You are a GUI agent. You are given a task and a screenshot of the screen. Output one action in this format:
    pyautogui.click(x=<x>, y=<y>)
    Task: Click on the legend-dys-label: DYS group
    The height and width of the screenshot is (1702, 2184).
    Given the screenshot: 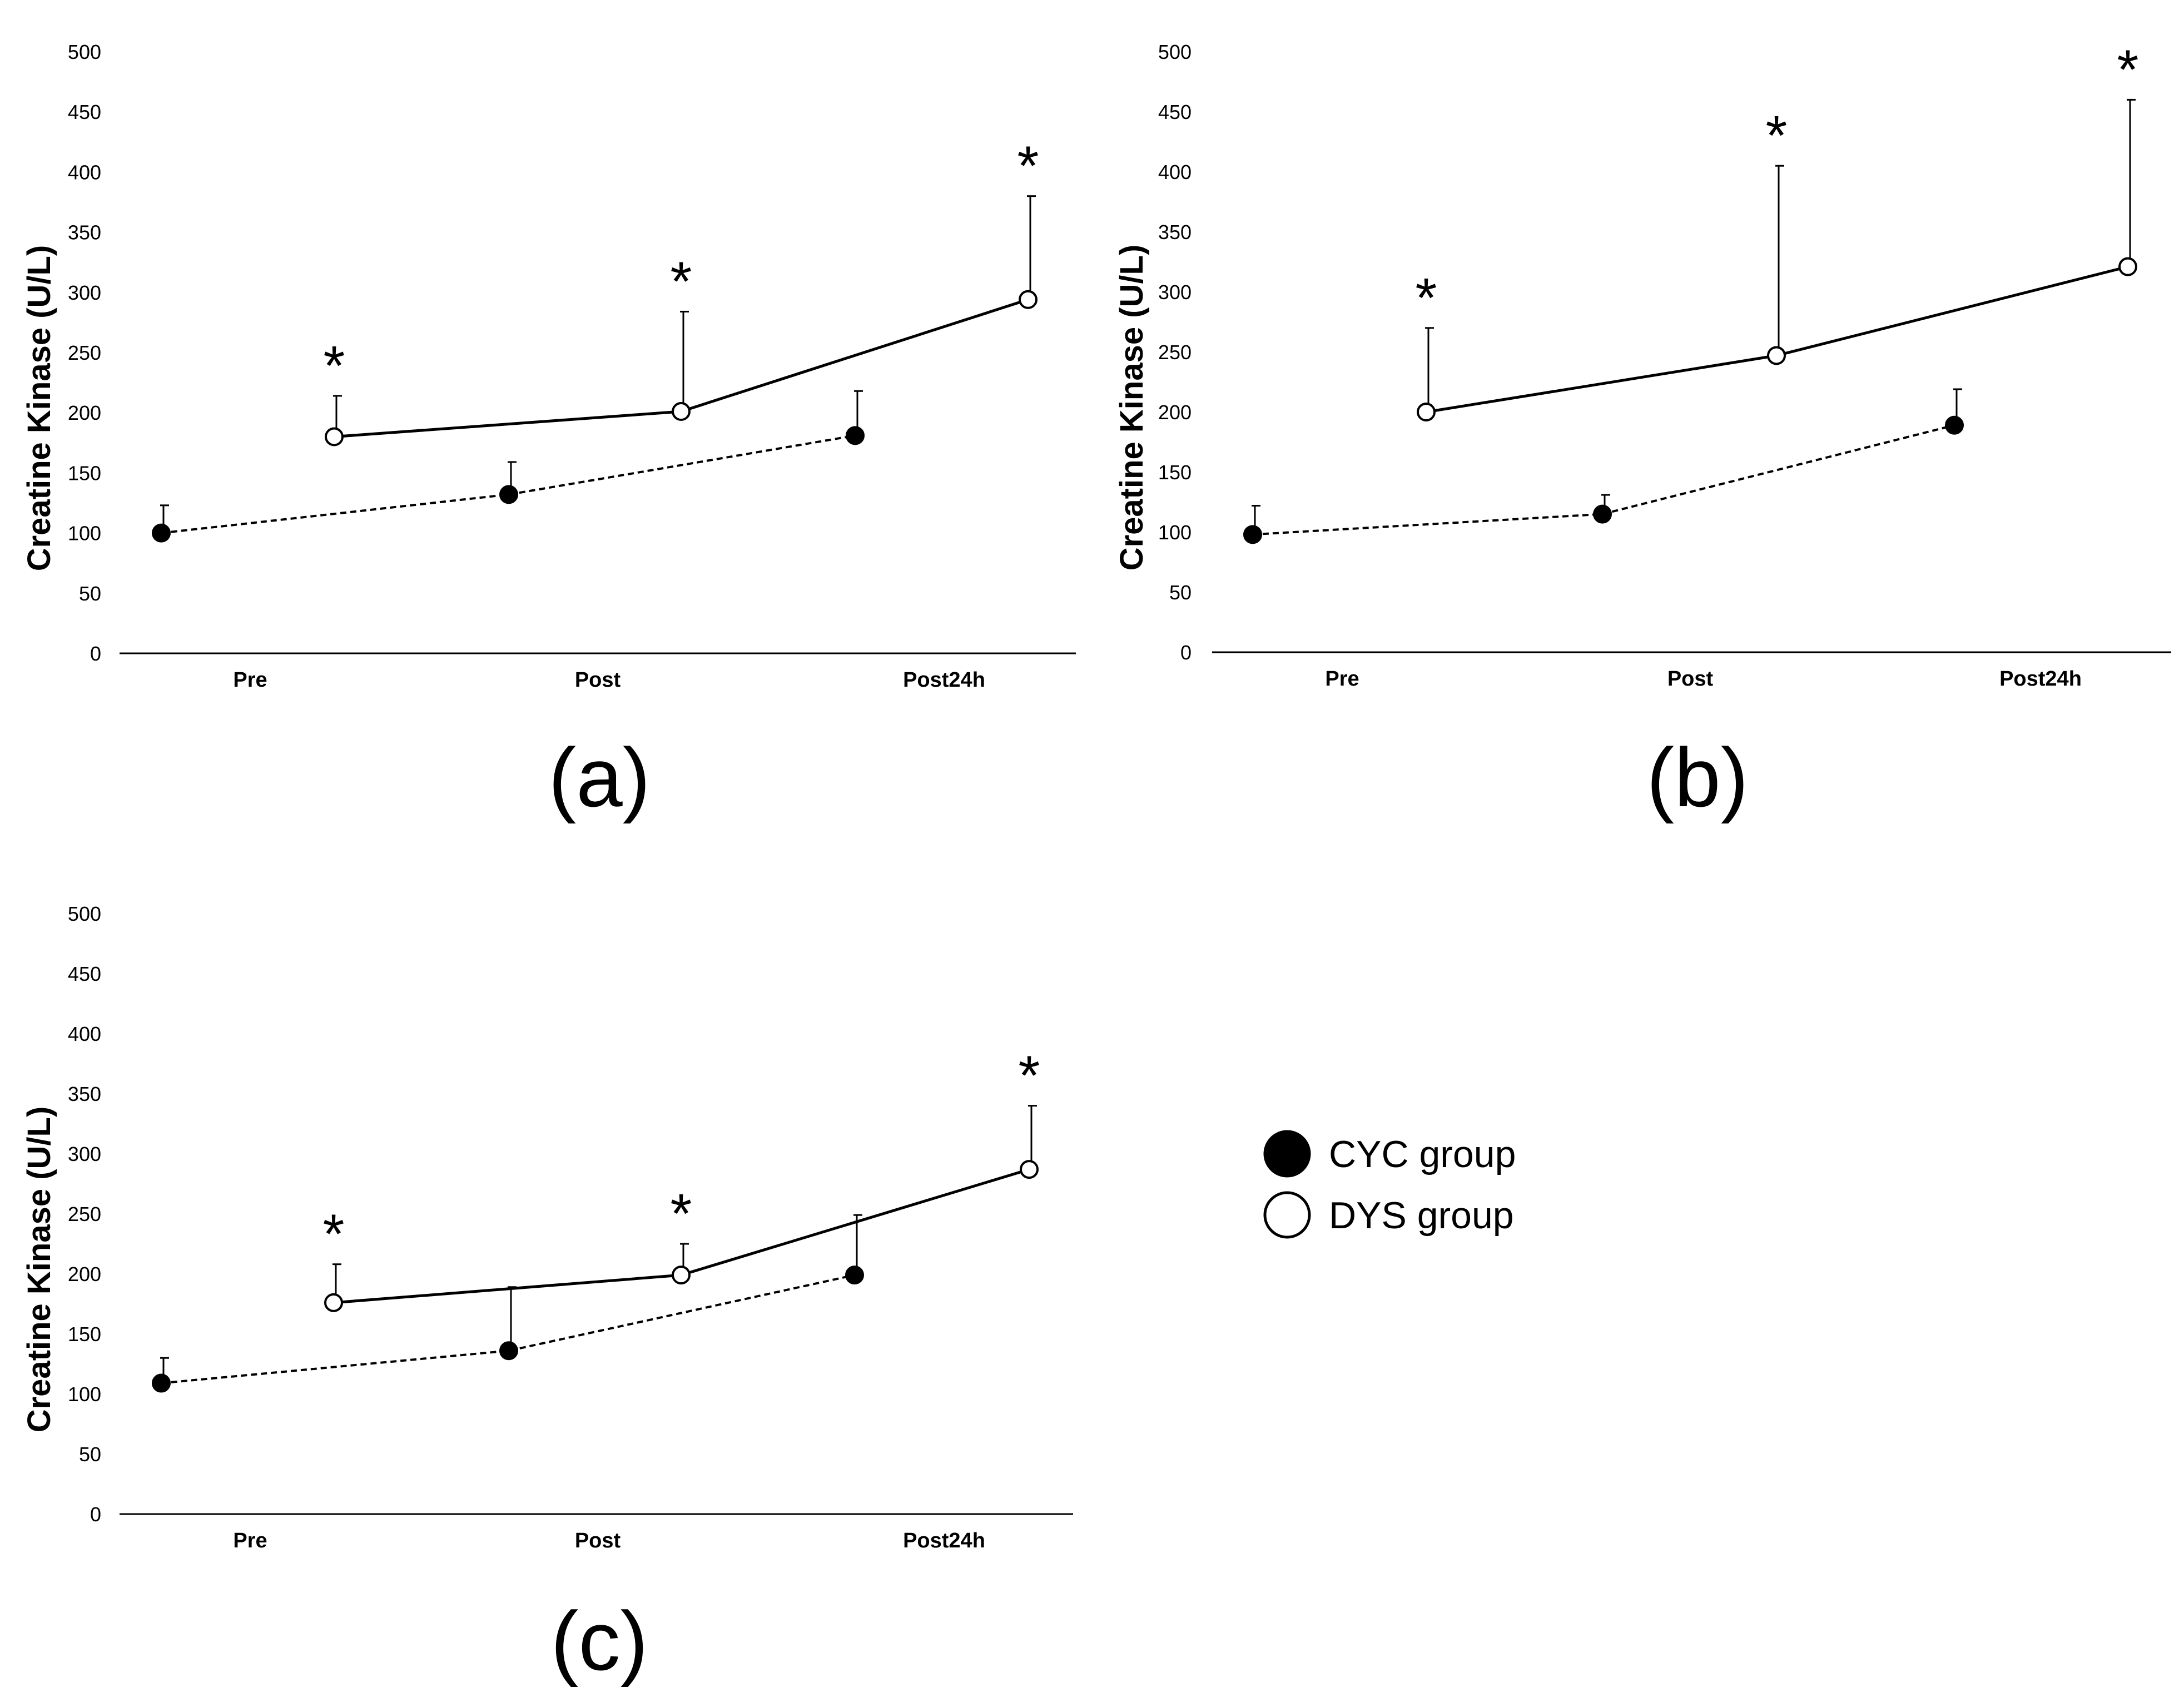 What is the action you would take?
    pyautogui.click(x=1421, y=1215)
    